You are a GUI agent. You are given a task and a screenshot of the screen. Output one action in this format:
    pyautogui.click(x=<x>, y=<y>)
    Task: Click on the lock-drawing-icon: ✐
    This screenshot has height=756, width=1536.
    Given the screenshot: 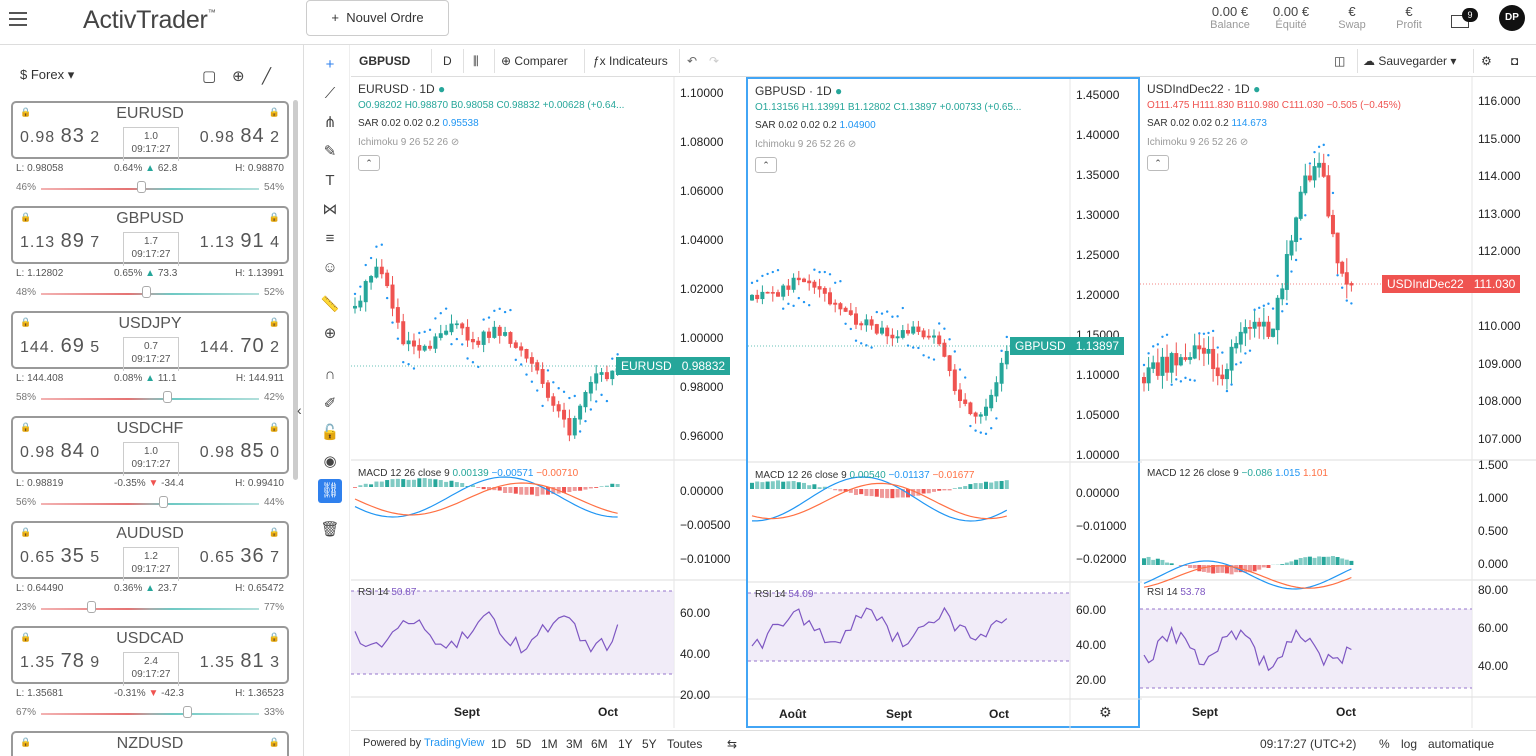 What is the action you would take?
    pyautogui.click(x=330, y=403)
    